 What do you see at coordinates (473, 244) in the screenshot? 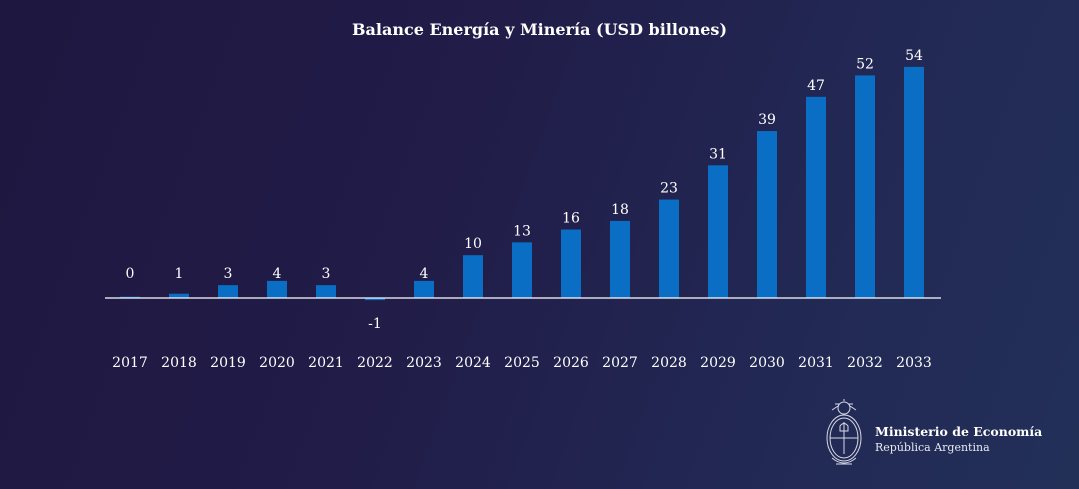
I see `data-label-2024: 10` at bounding box center [473, 244].